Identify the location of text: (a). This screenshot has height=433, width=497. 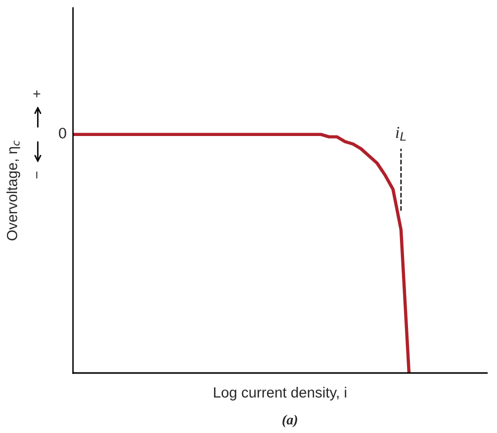
(290, 421).